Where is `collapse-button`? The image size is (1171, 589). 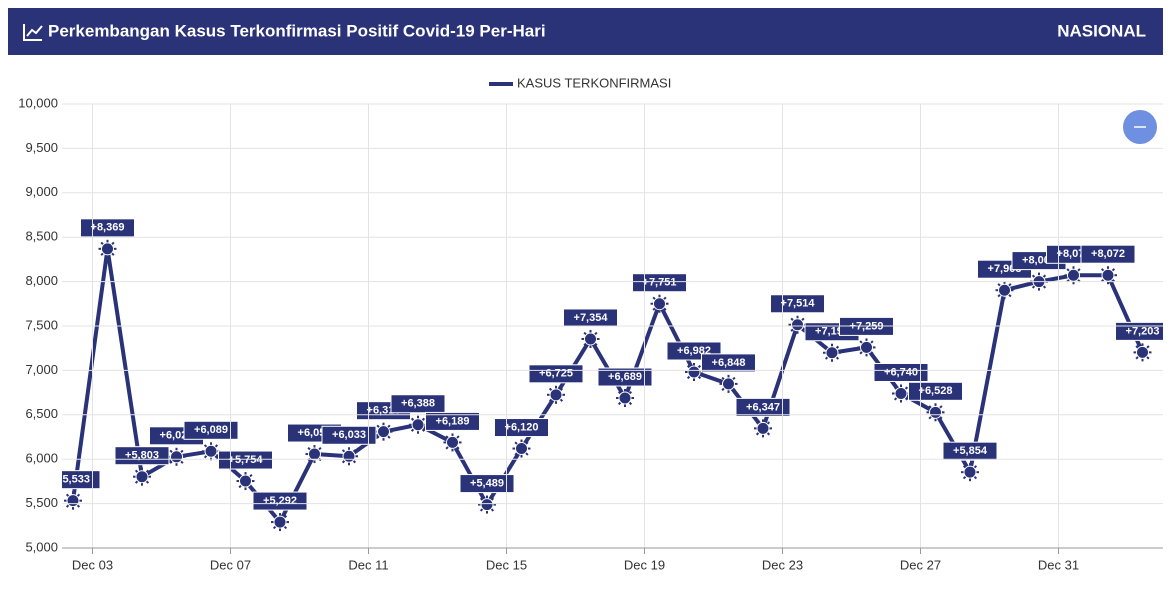
collapse-button is located at coordinates (1140, 127).